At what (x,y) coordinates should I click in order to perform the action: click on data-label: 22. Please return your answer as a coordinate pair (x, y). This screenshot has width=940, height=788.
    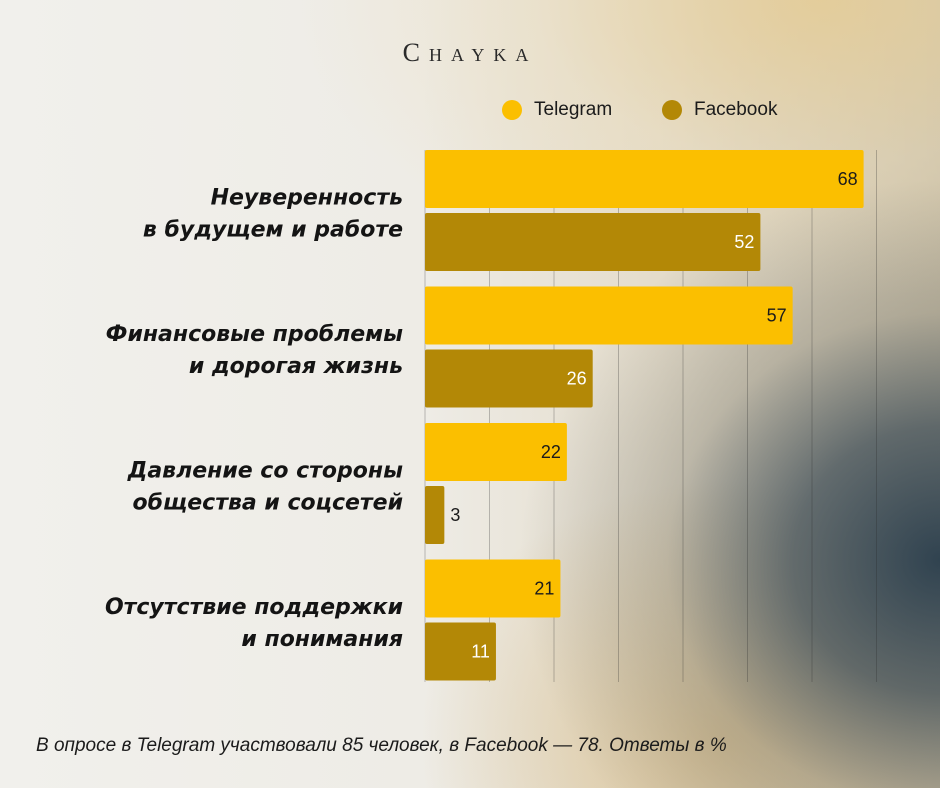
    Looking at the image, I should click on (551, 452).